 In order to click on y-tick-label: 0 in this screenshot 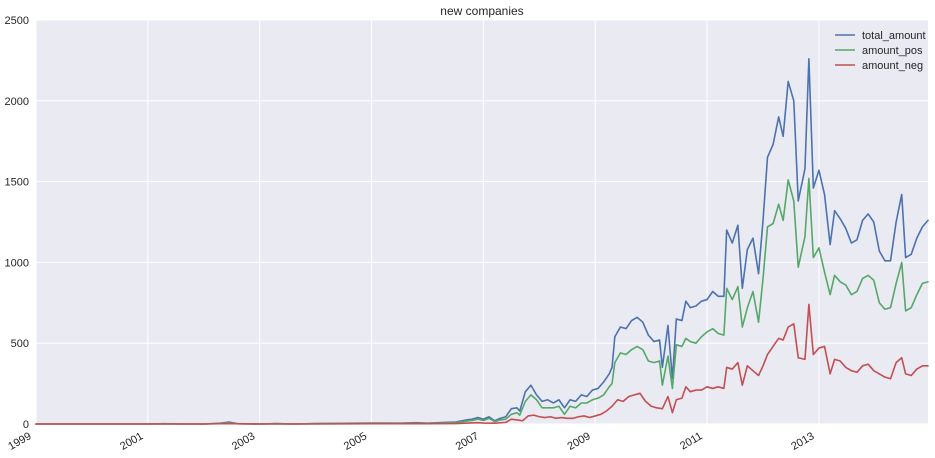, I will do `click(26, 425)`.